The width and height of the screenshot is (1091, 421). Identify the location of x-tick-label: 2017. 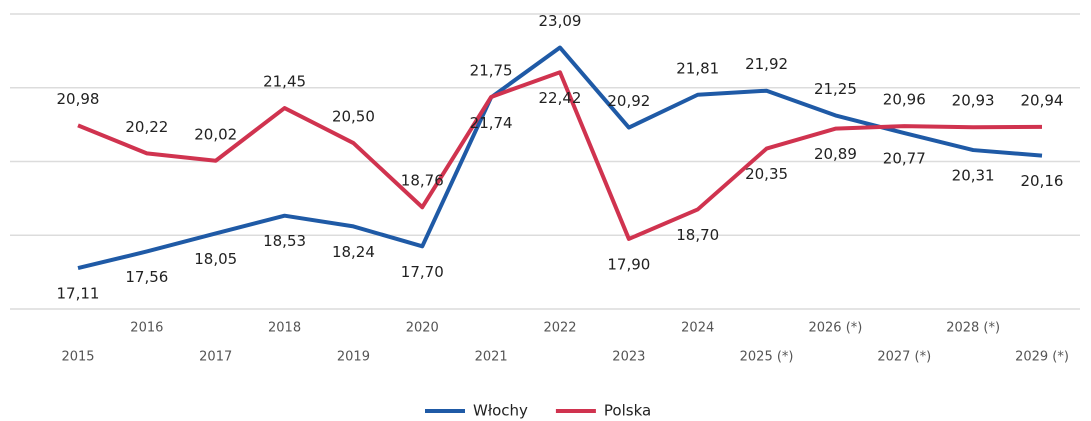
(215, 357).